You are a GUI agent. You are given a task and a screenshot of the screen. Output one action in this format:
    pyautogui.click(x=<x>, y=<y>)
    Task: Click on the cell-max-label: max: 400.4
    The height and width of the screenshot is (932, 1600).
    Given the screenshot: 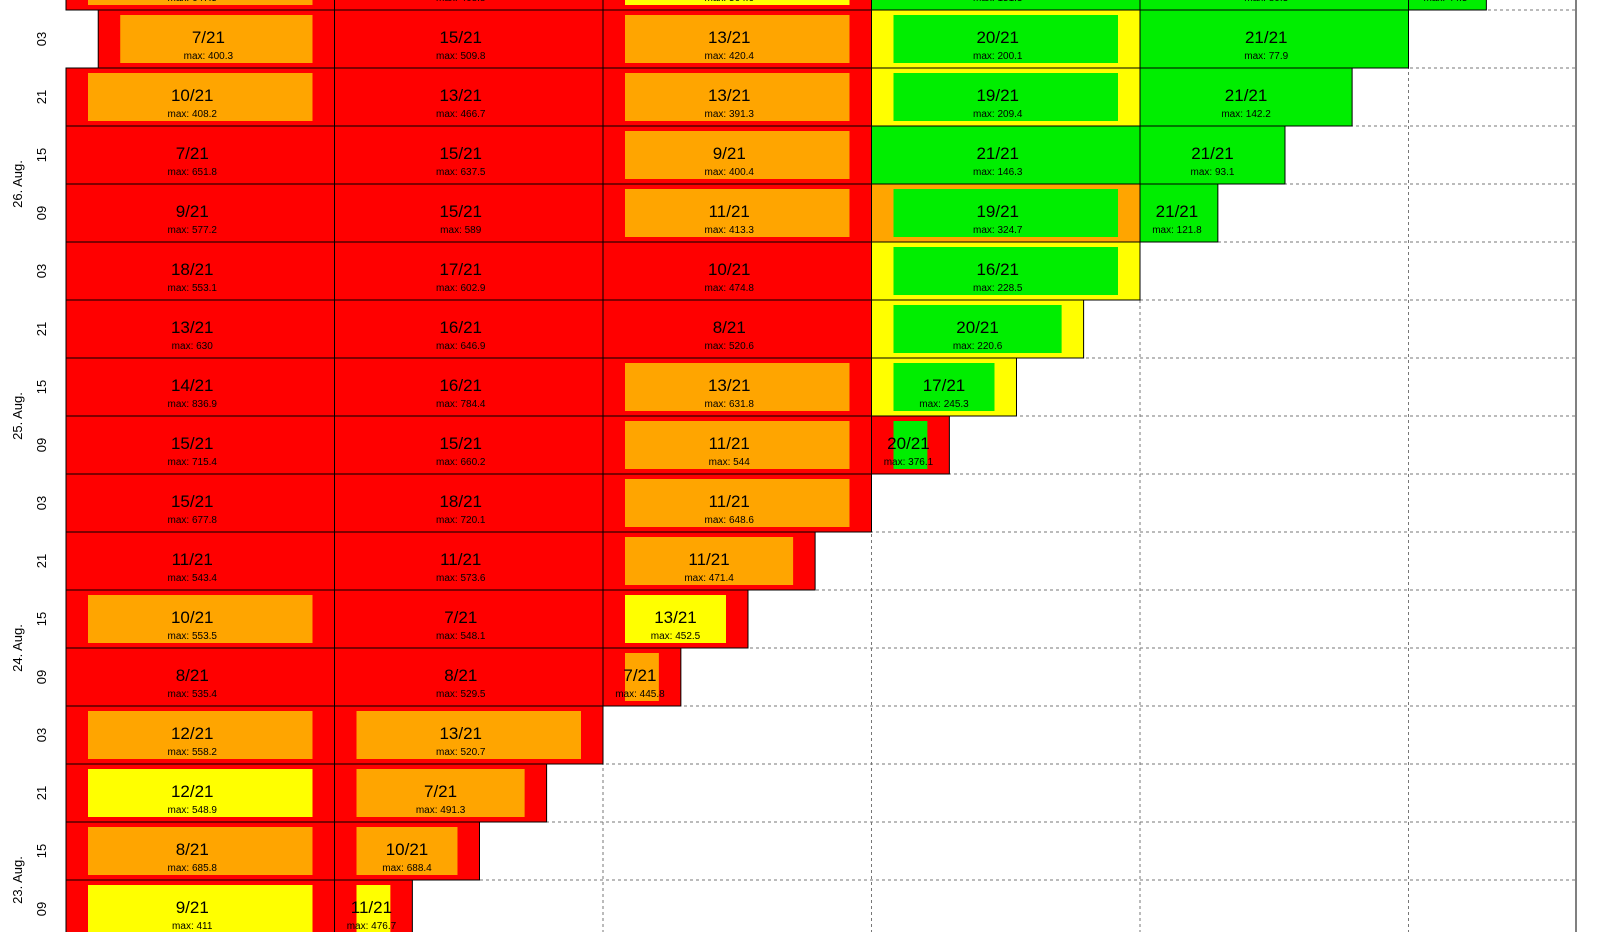 What is the action you would take?
    pyautogui.click(x=730, y=172)
    